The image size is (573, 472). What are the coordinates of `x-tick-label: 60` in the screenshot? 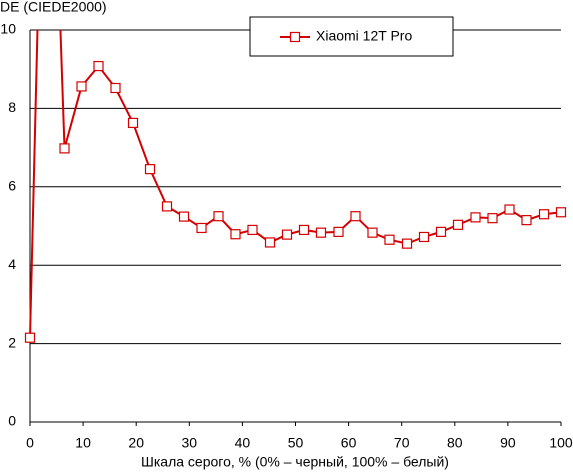 It's located at (349, 443).